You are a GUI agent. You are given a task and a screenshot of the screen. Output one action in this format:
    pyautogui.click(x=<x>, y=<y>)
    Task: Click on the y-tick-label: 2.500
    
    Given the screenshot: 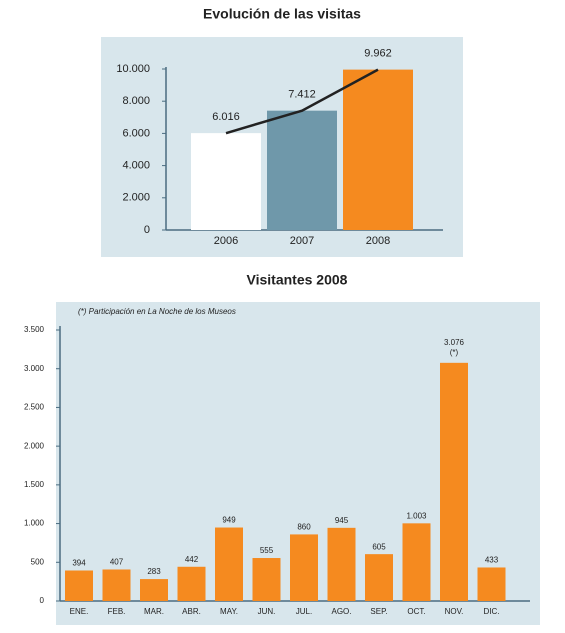 What is the action you would take?
    pyautogui.click(x=34, y=407)
    